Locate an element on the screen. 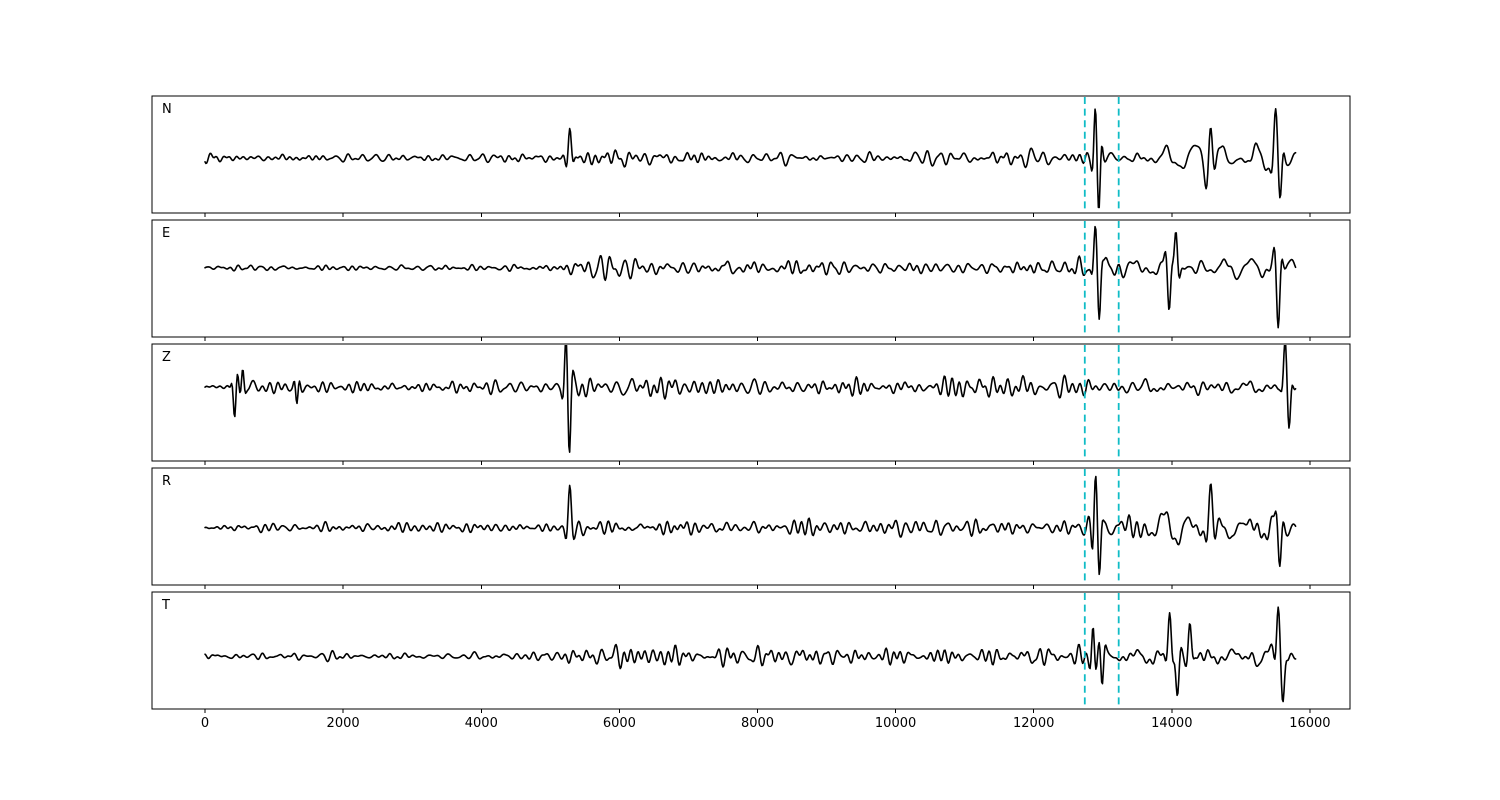  panel-label-r: R is located at coordinates (166, 481).